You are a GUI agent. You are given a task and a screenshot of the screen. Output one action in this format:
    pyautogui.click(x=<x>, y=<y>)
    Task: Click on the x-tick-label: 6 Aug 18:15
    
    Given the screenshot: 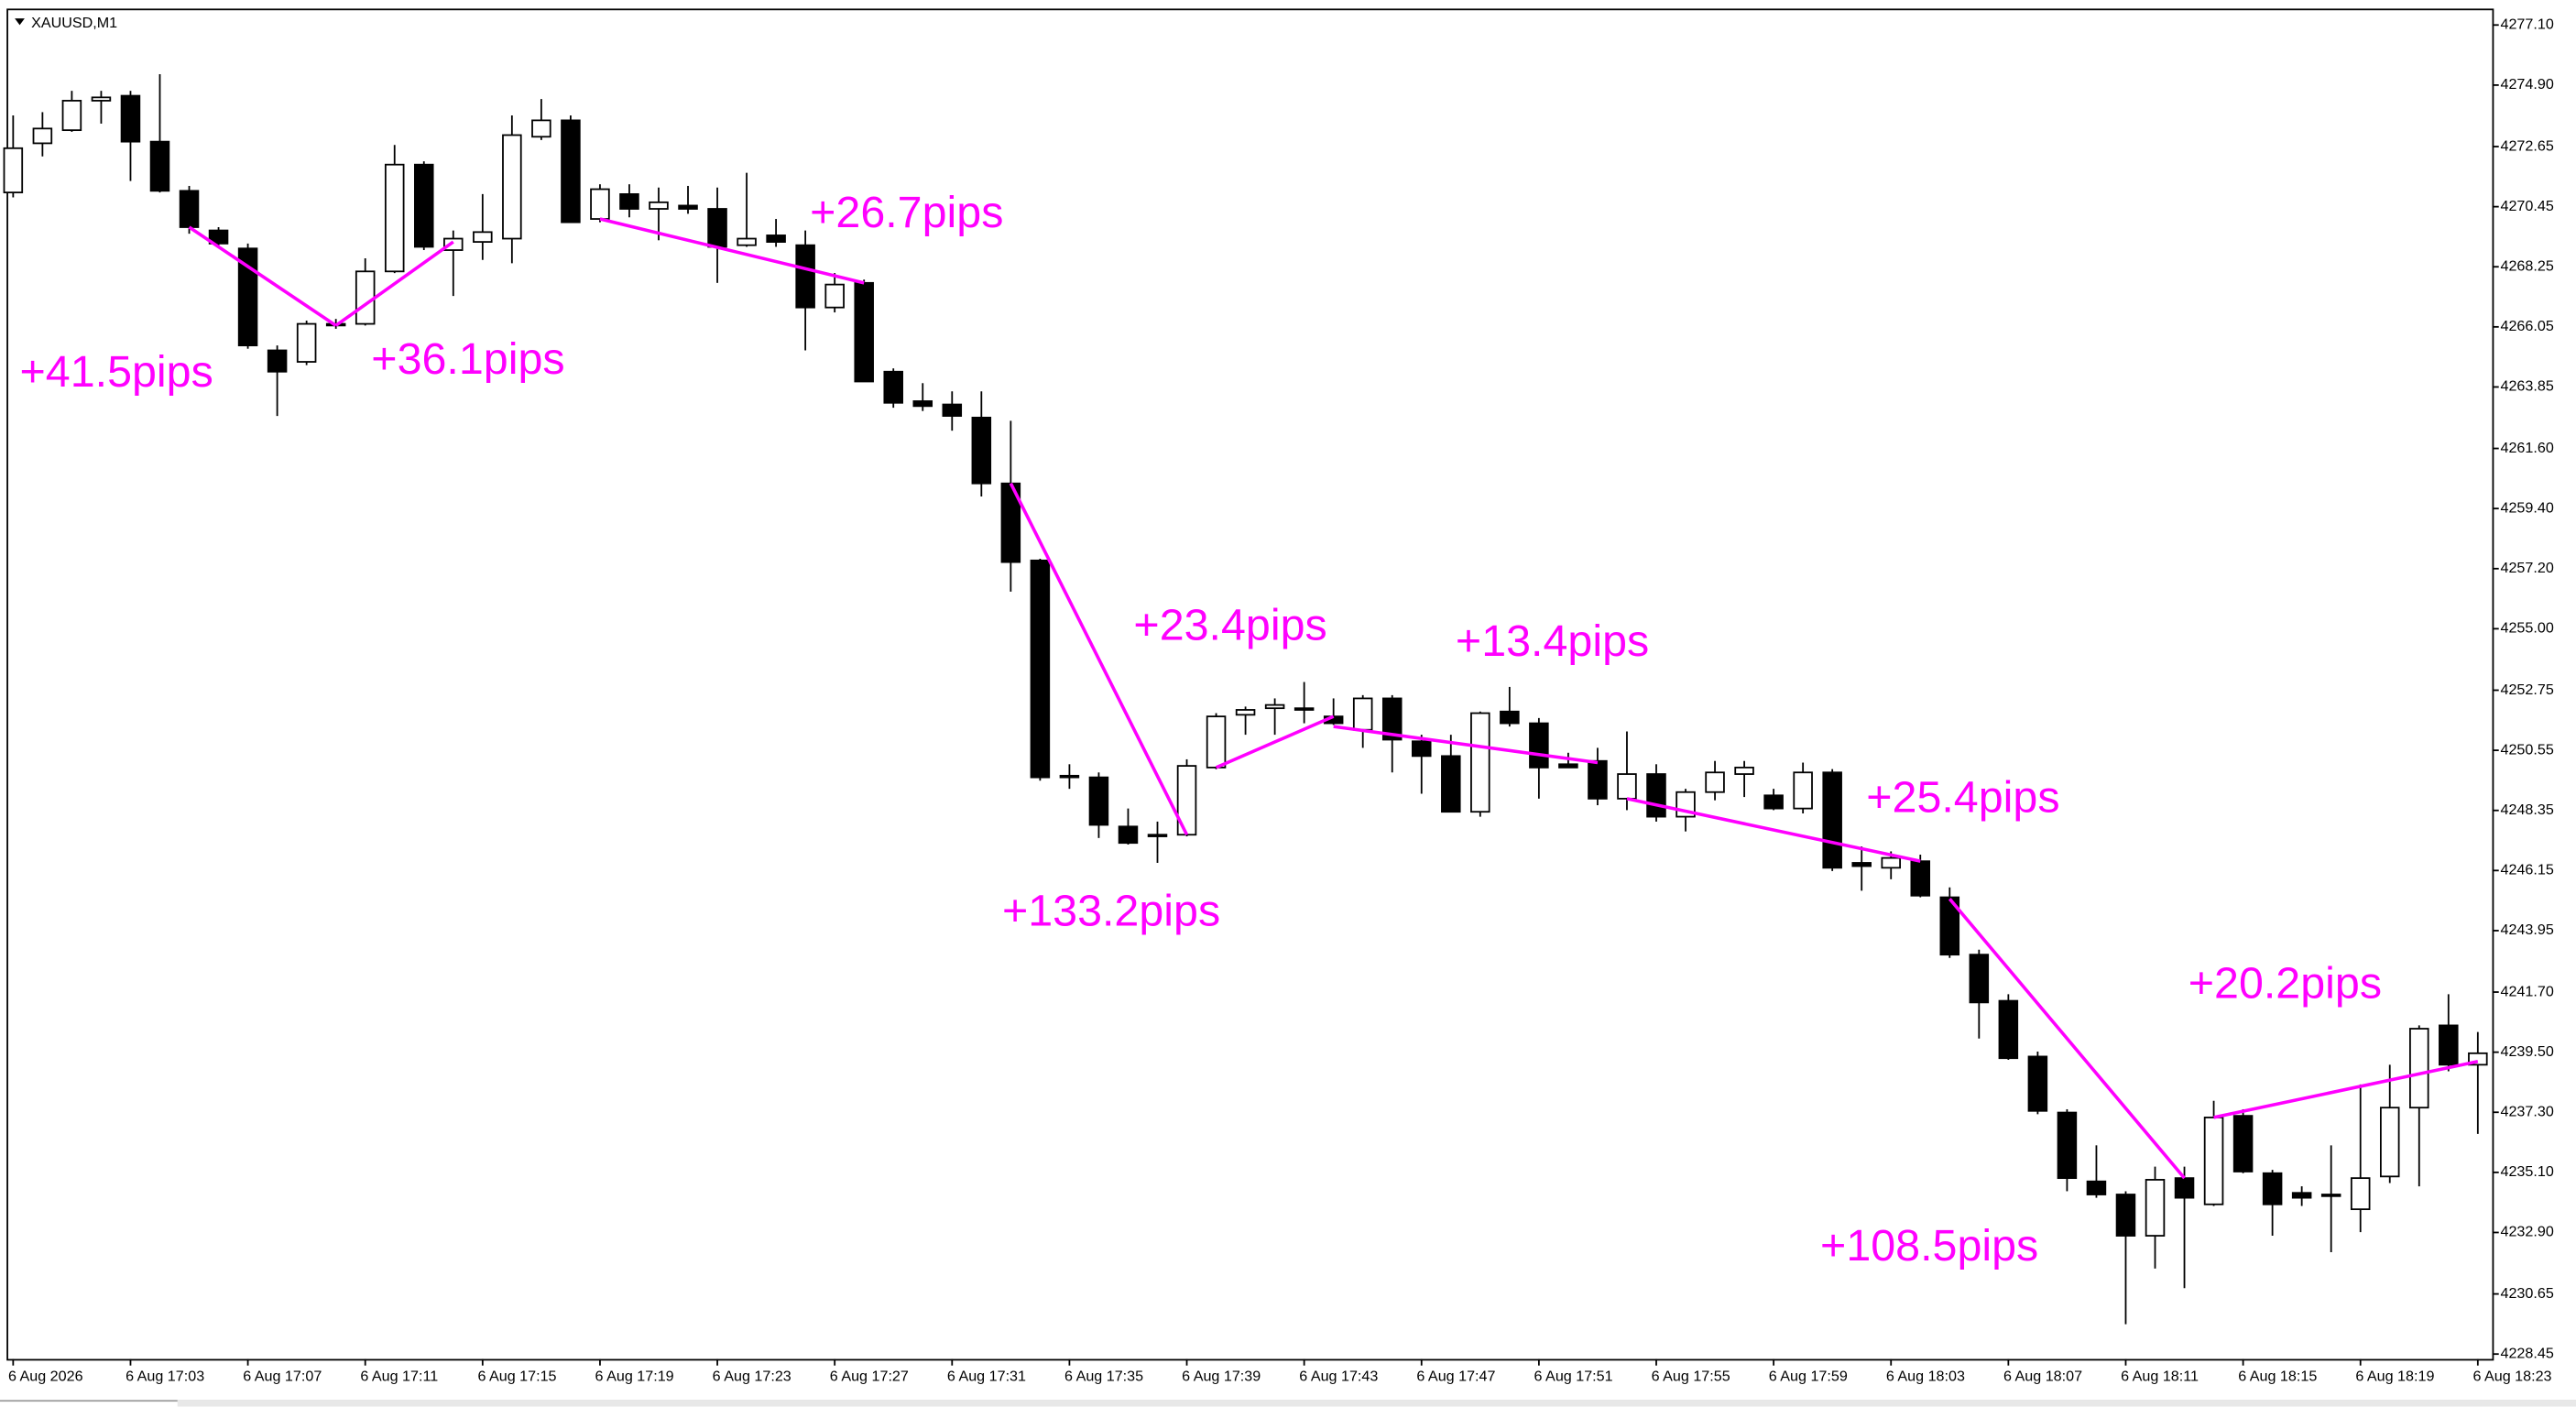 What is the action you would take?
    pyautogui.click(x=2278, y=1377)
    